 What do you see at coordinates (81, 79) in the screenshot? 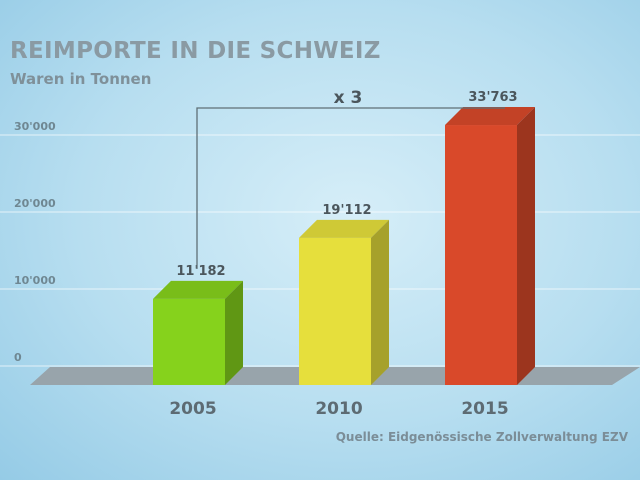
I see `chart-subtitle: Waren in Tonnen` at bounding box center [81, 79].